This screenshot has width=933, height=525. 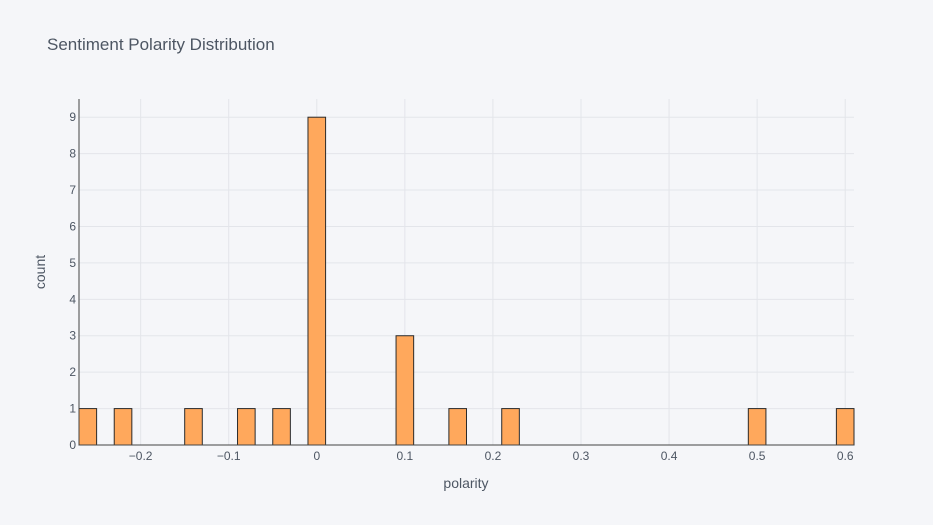 I want to click on y-tick-label: 1, so click(x=72, y=409).